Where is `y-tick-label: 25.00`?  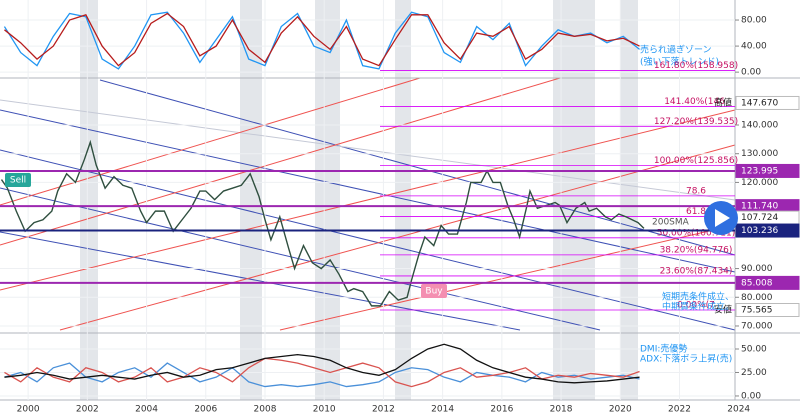 y-tick-label: 25.00 is located at coordinates (754, 373).